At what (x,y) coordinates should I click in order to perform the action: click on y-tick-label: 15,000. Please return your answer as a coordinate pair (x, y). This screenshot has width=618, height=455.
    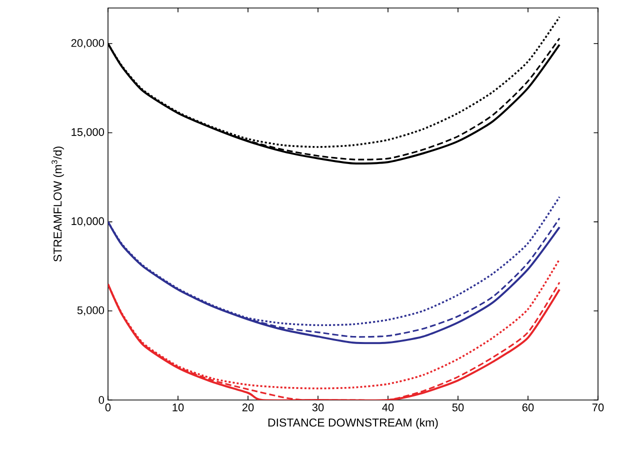
    Looking at the image, I should click on (88, 133).